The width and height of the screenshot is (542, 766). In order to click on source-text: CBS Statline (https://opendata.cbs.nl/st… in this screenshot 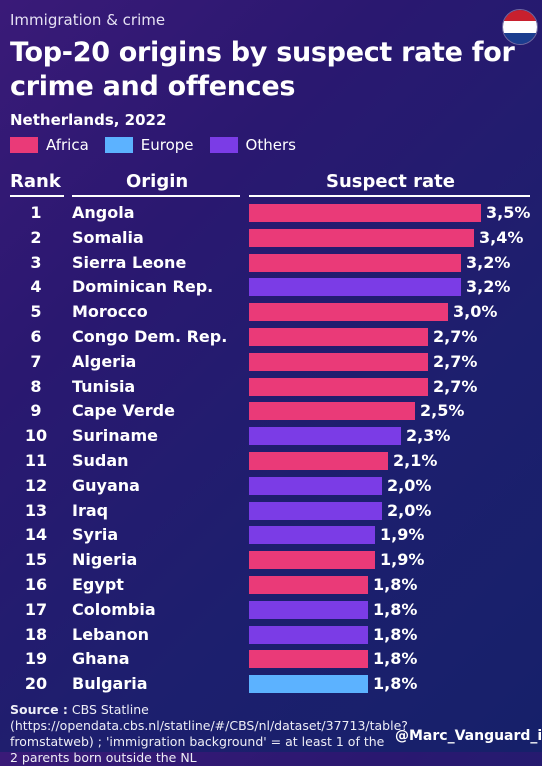, I will do `click(209, 733)`.